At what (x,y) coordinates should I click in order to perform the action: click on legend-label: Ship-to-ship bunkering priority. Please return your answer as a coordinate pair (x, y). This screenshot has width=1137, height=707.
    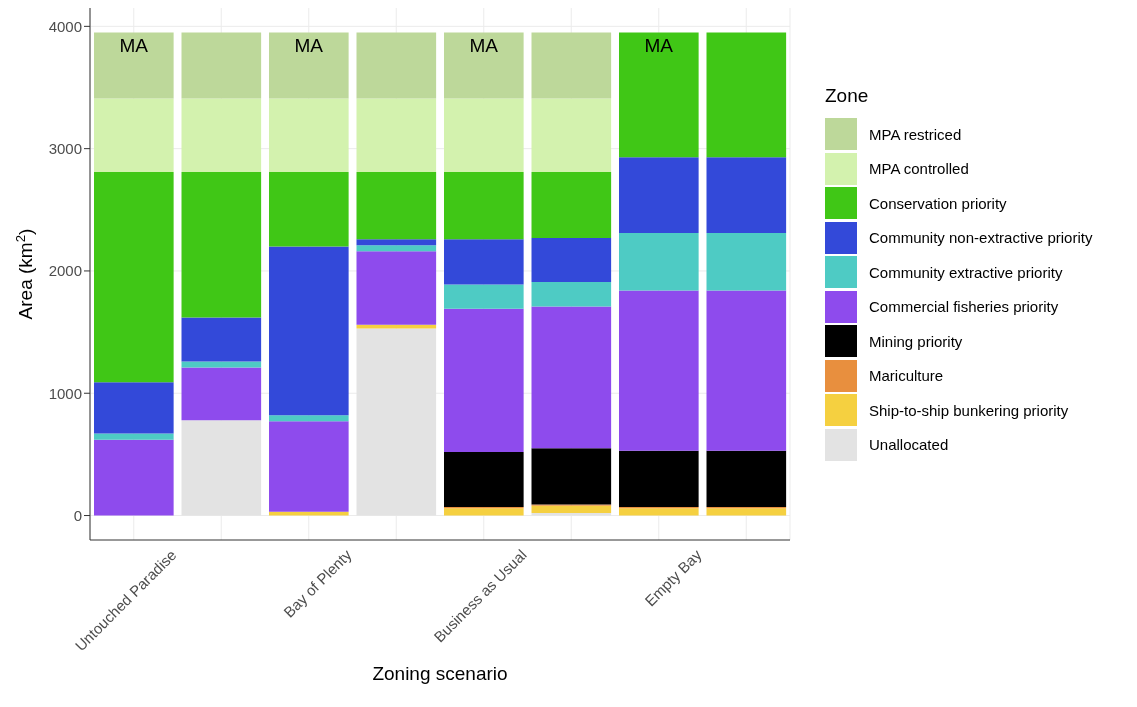
    Looking at the image, I should click on (969, 410).